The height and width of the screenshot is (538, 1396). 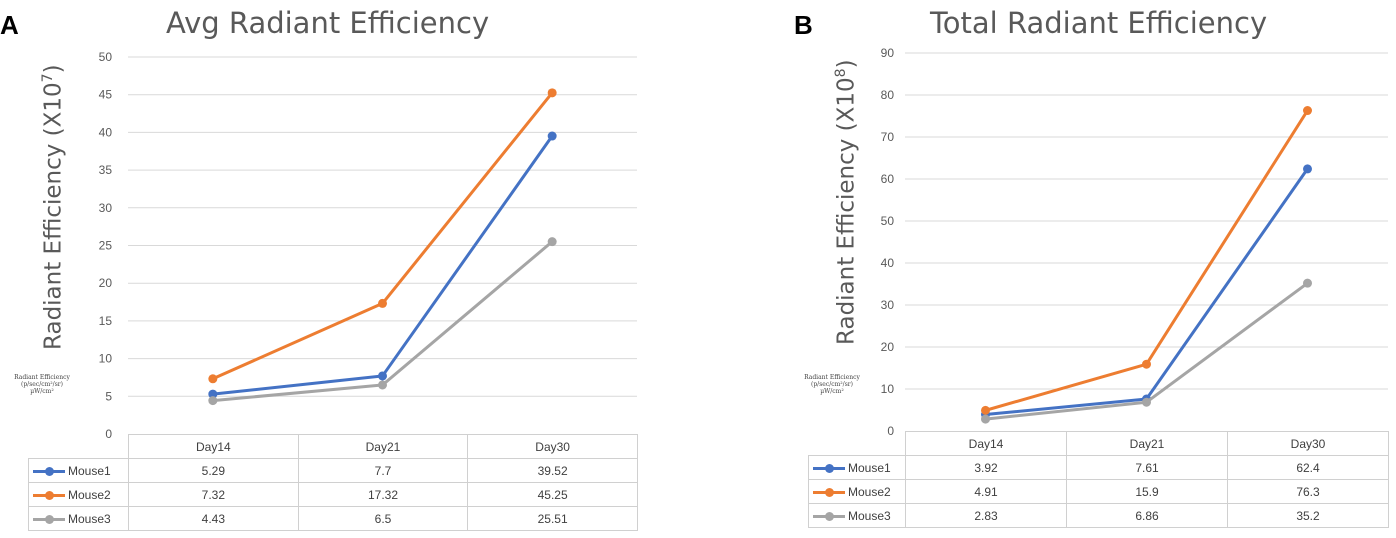 What do you see at coordinates (888, 53) in the screenshot?
I see `y-tick-label: 90` at bounding box center [888, 53].